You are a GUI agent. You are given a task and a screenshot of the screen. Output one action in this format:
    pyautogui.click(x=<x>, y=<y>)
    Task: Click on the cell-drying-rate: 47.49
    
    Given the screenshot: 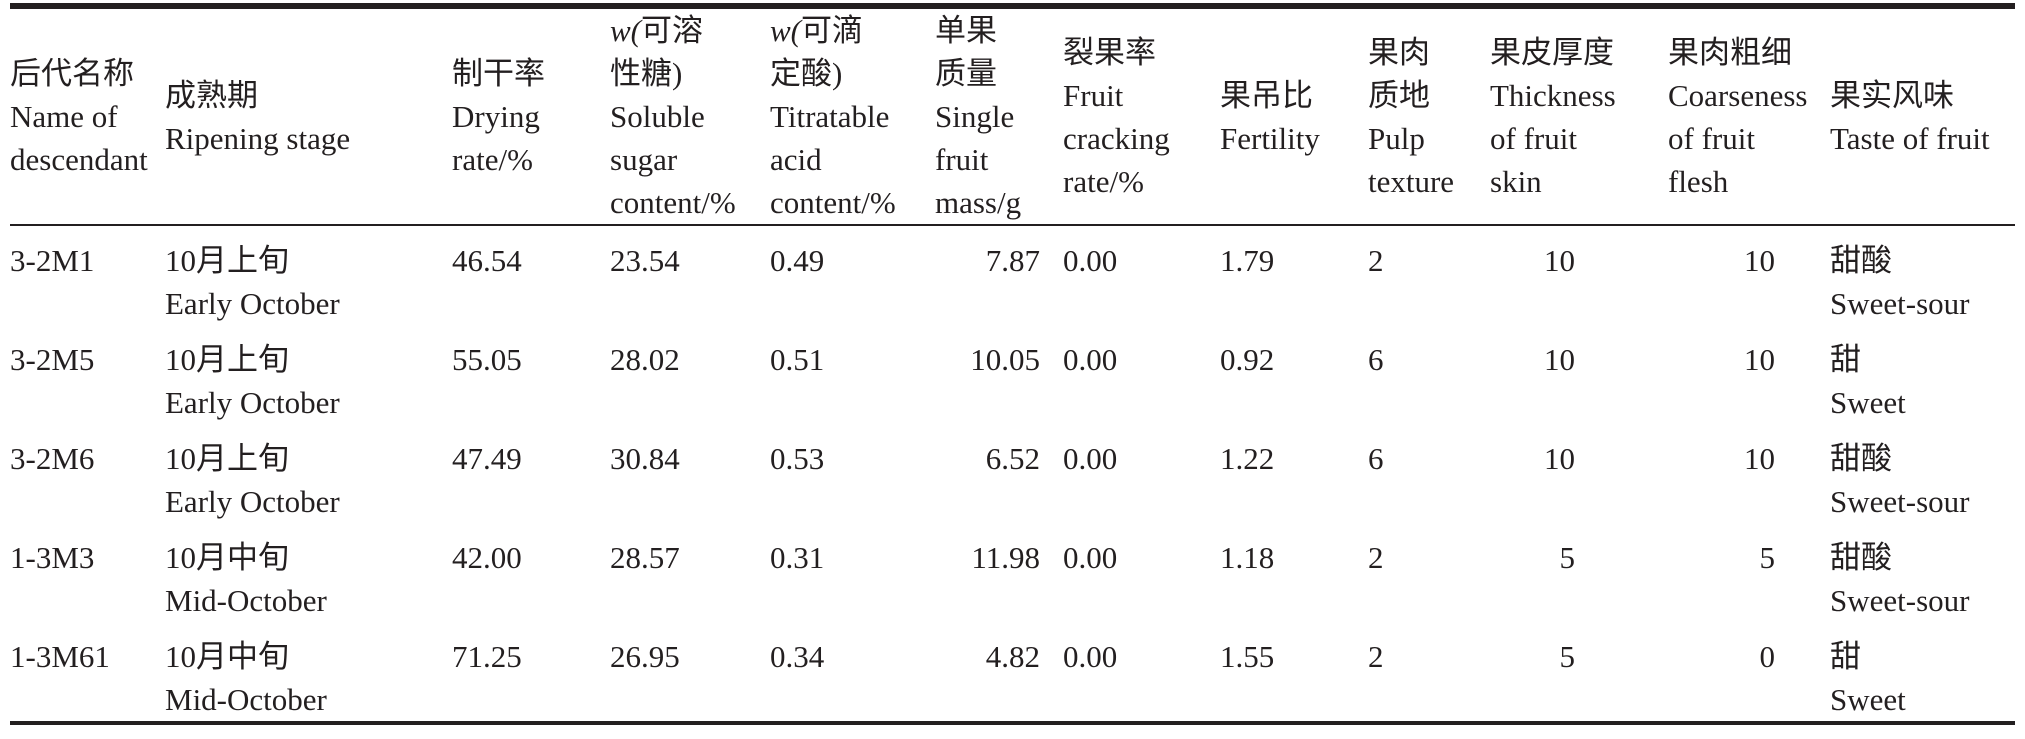 What is the action you would take?
    pyautogui.click(x=487, y=458)
    